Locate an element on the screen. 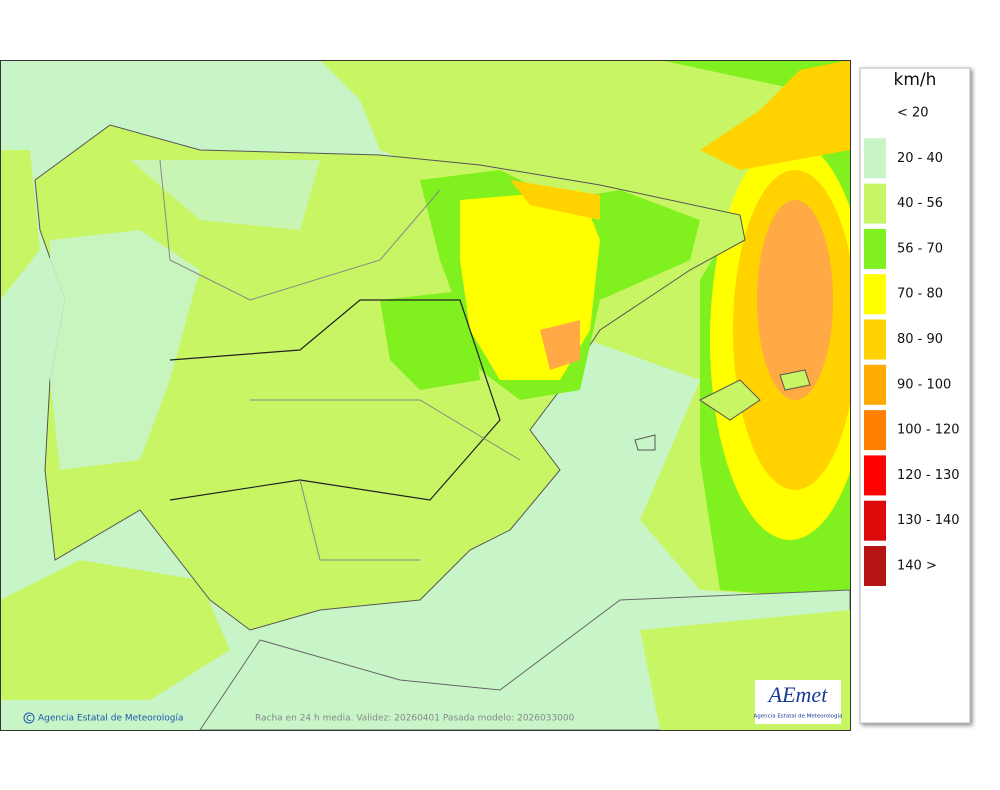 The height and width of the screenshot is (790, 1000). legend-label: 90 - 100 is located at coordinates (924, 384).